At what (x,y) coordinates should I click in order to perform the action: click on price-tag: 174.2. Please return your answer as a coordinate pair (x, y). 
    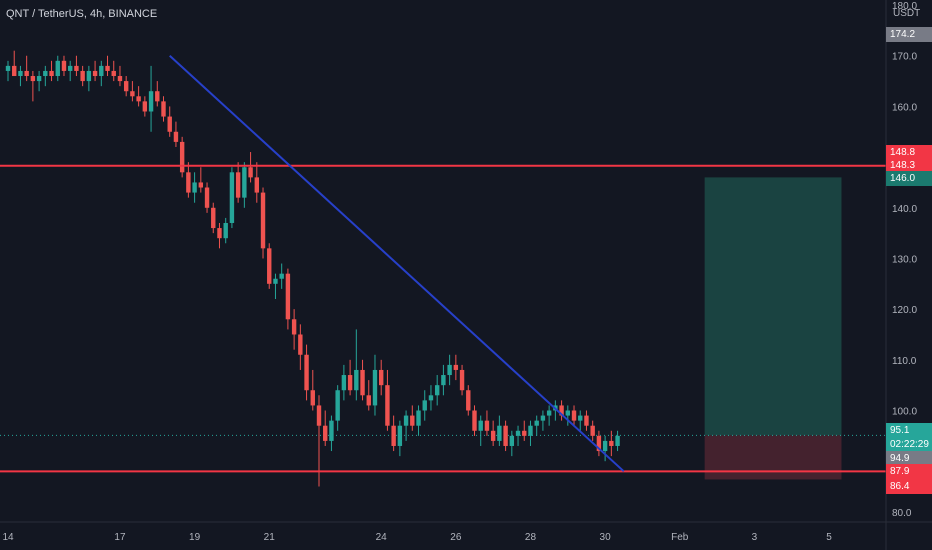
    Looking at the image, I should click on (909, 34).